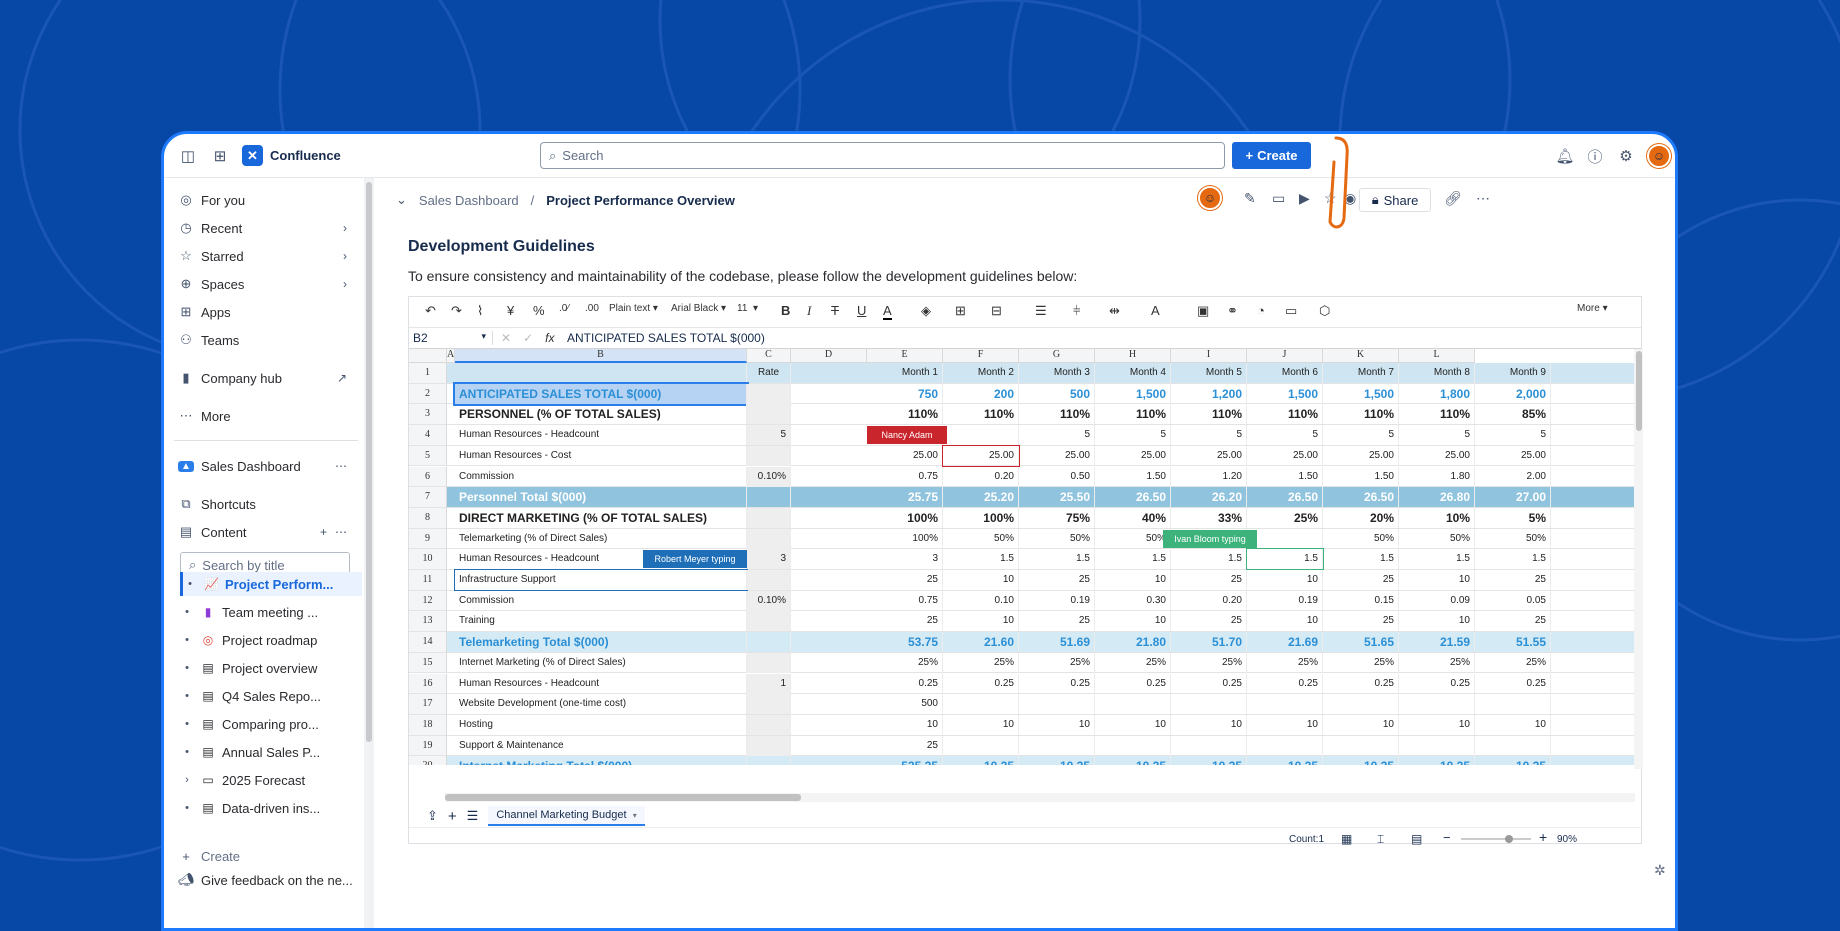  I want to click on row-header: 7, so click(428, 497).